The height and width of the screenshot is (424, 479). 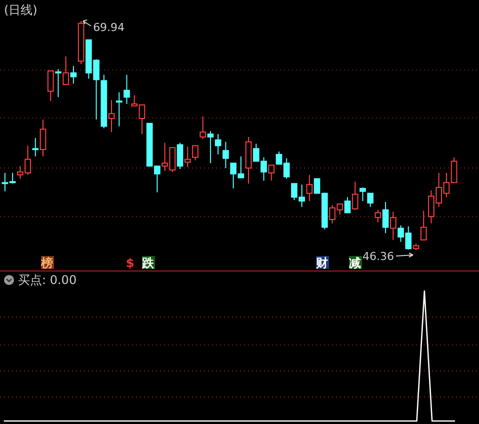 What do you see at coordinates (21, 10) in the screenshot?
I see `chart-title: (日线)` at bounding box center [21, 10].